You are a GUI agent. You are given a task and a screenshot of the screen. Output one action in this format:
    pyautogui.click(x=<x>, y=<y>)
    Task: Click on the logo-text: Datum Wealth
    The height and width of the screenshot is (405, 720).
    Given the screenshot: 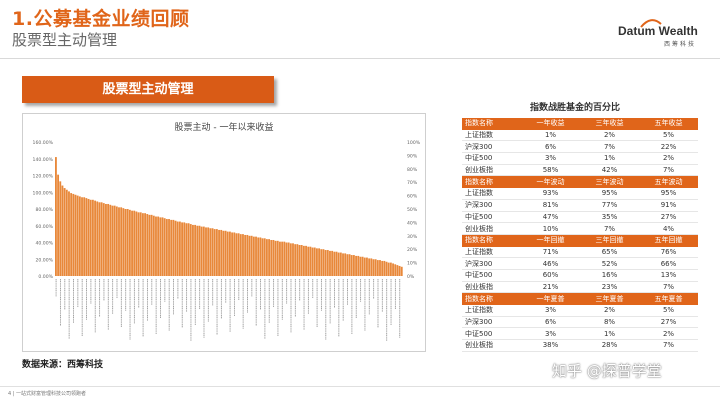 What is the action you would take?
    pyautogui.click(x=658, y=31)
    